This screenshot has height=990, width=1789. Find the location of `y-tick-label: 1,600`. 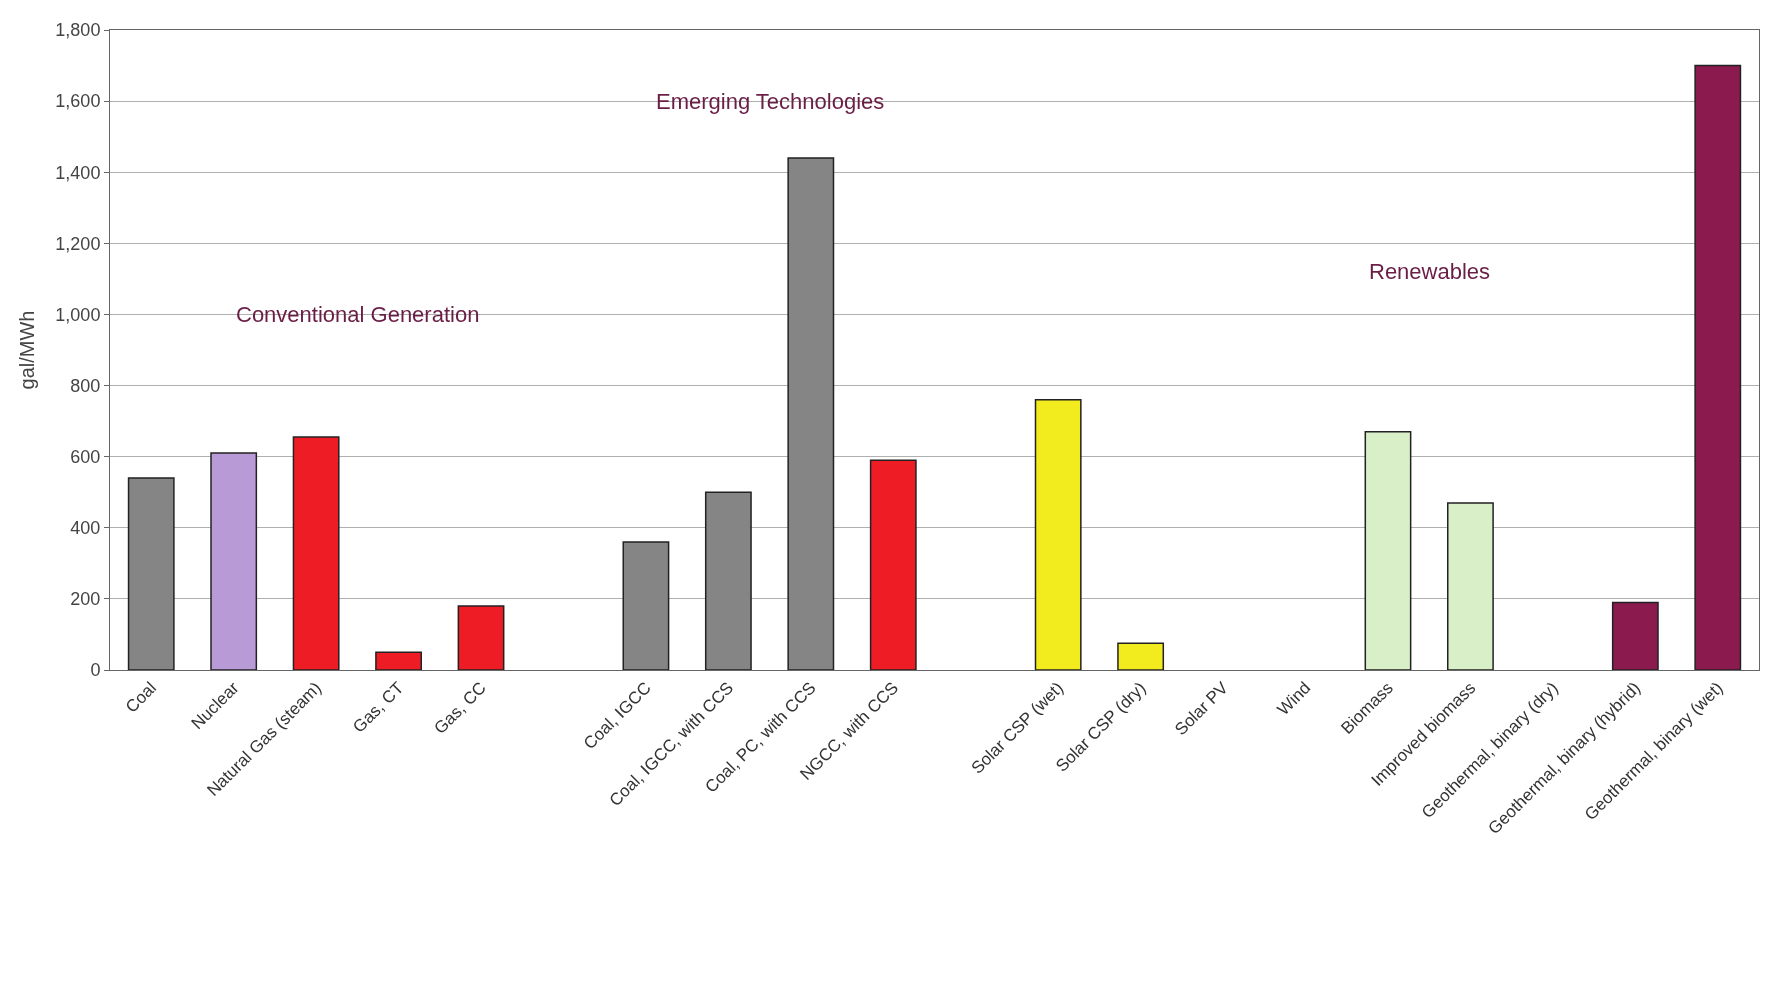

y-tick-label: 1,600 is located at coordinates (78, 101).